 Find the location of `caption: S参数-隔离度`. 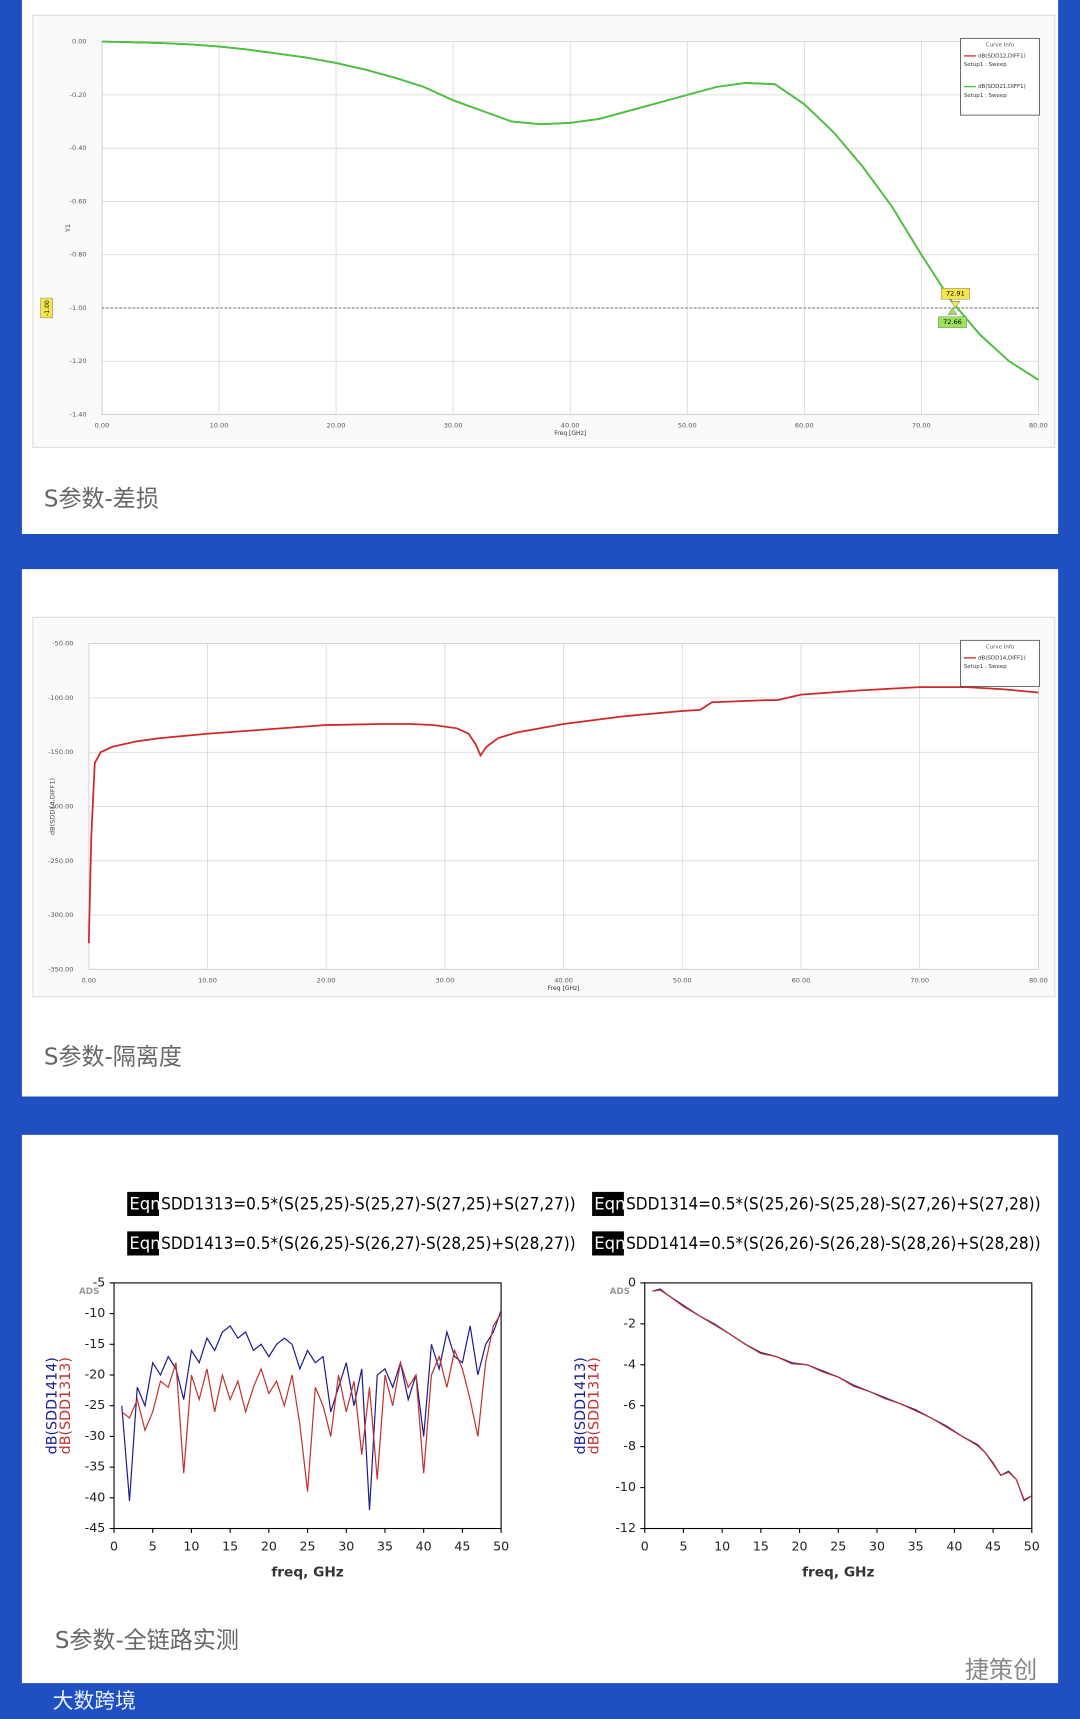

caption: S参数-隔离度 is located at coordinates (113, 1058).